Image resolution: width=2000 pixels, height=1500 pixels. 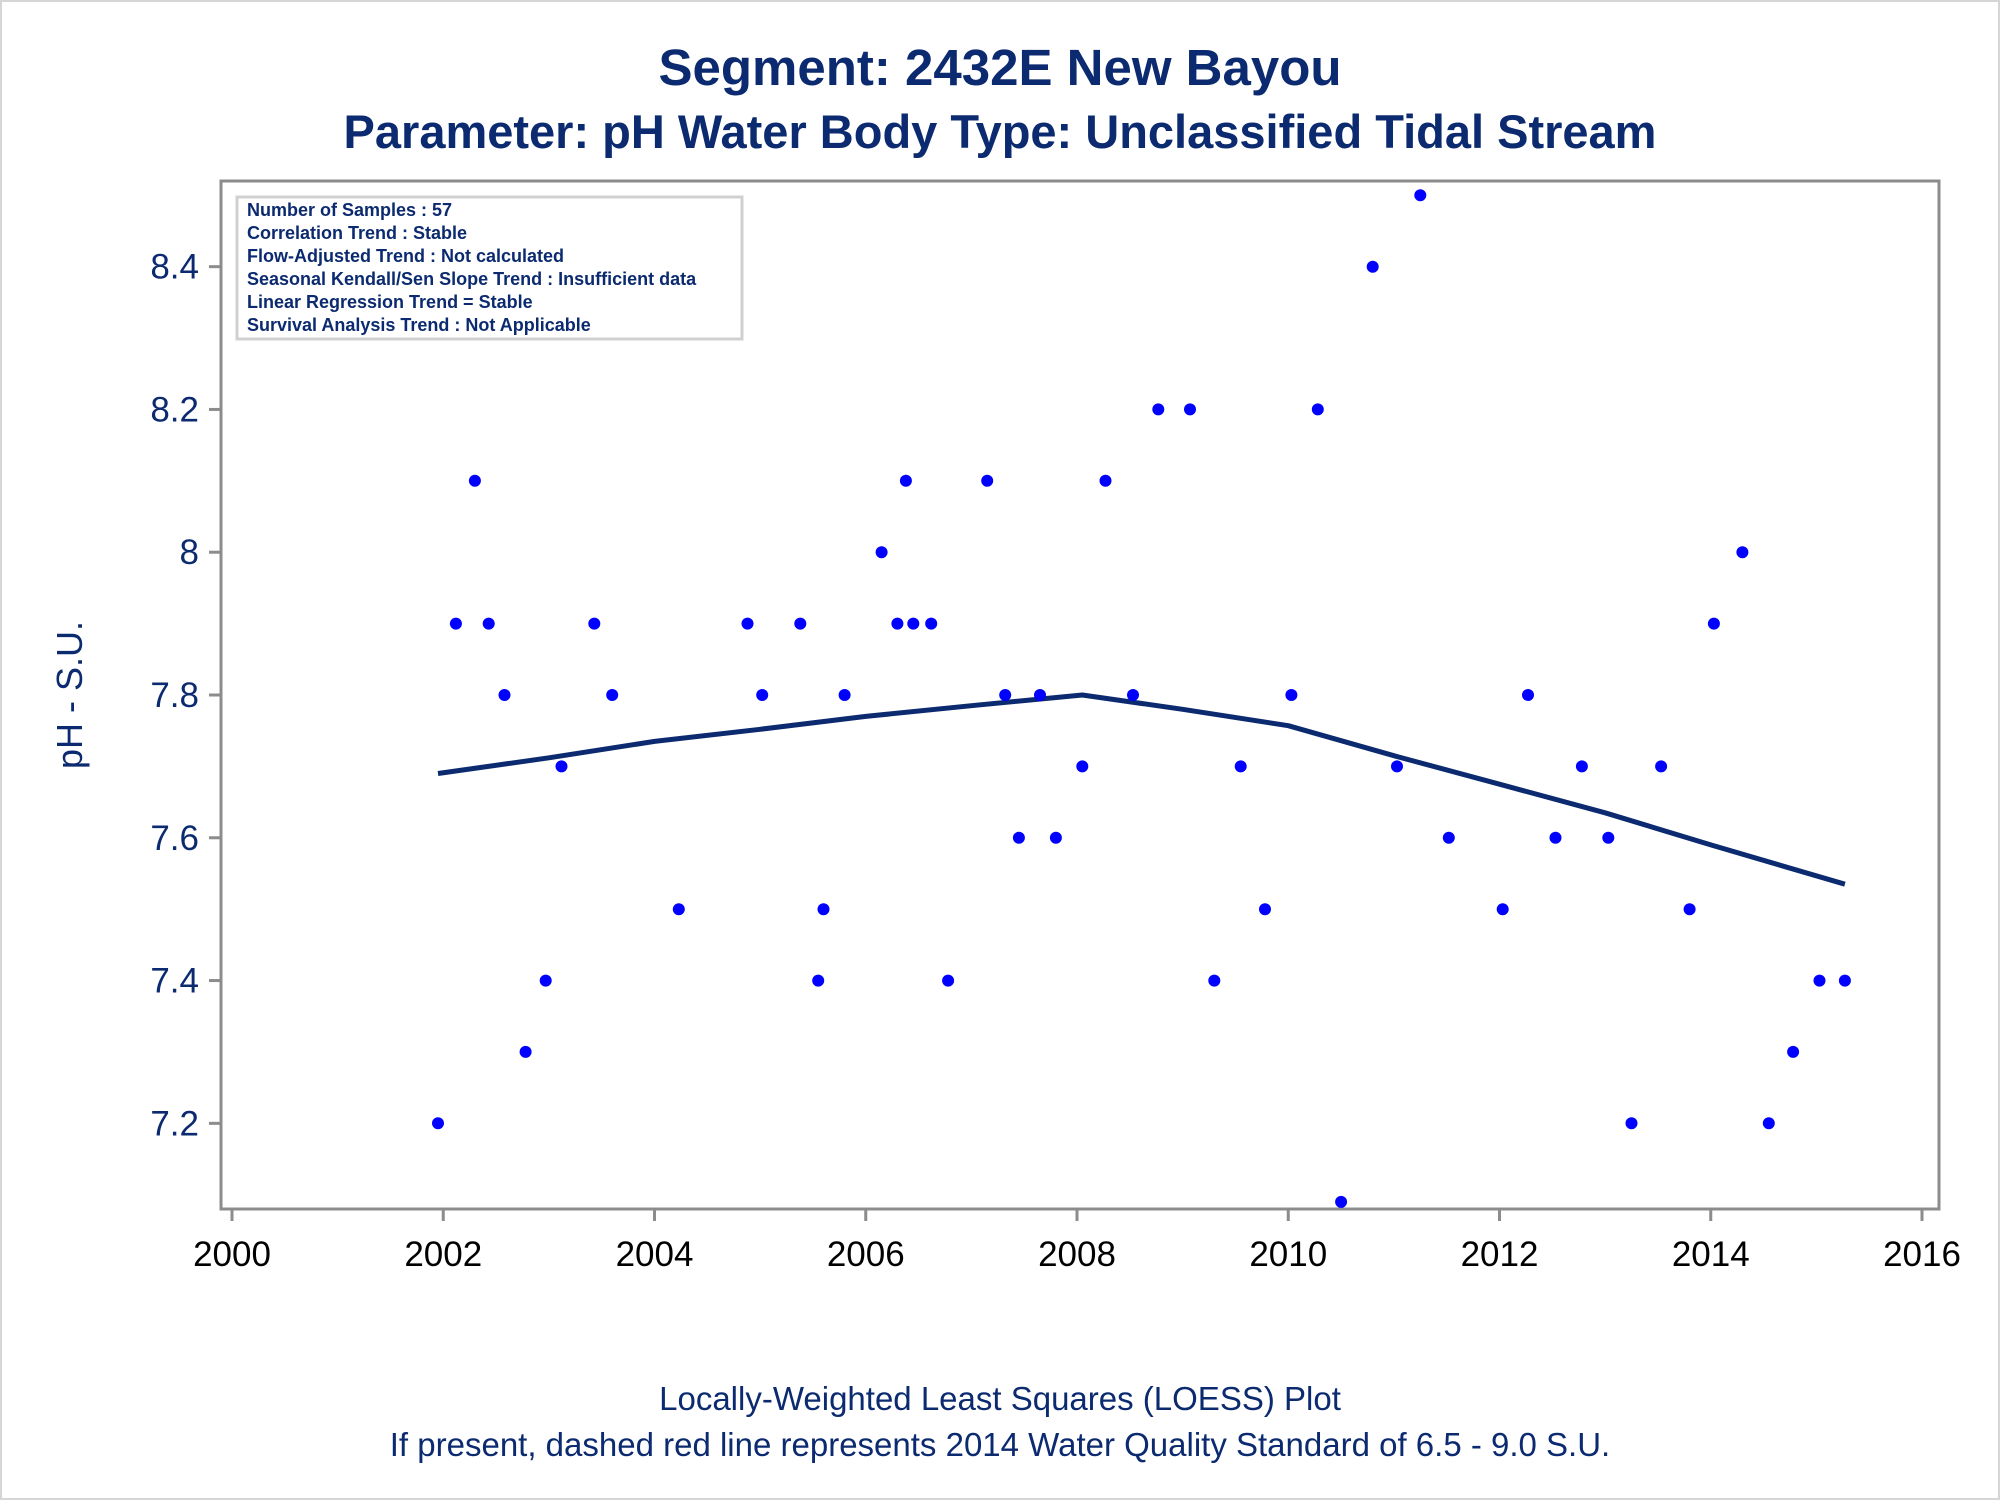 What do you see at coordinates (1077, 1254) in the screenshot?
I see `x-tick-label: 2008` at bounding box center [1077, 1254].